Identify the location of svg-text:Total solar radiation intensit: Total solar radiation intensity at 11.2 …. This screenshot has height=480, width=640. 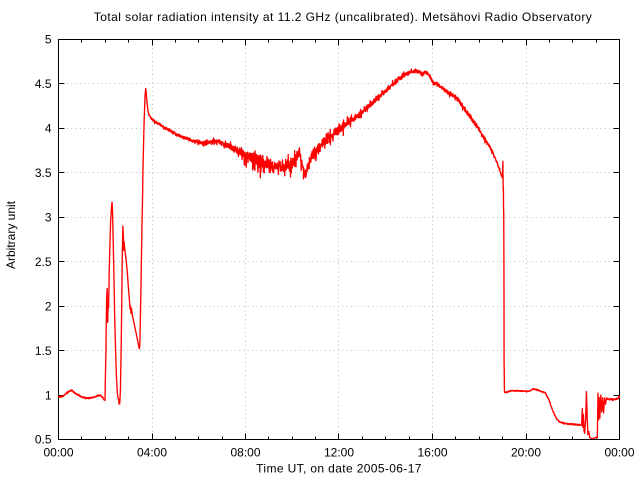
(343, 17).